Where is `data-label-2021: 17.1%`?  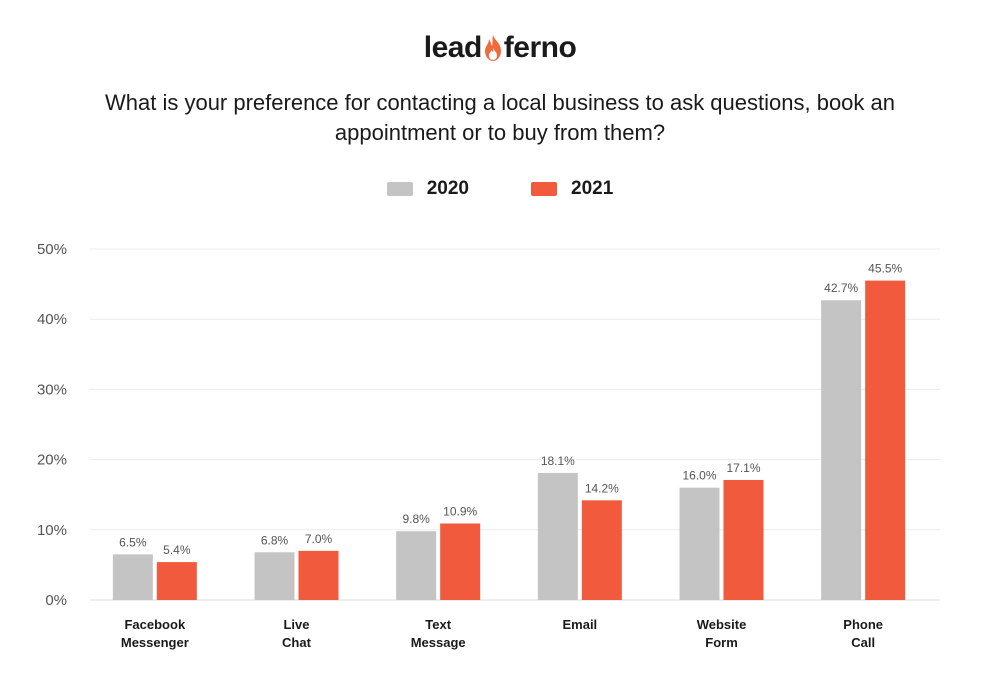 data-label-2021: 17.1% is located at coordinates (743, 468).